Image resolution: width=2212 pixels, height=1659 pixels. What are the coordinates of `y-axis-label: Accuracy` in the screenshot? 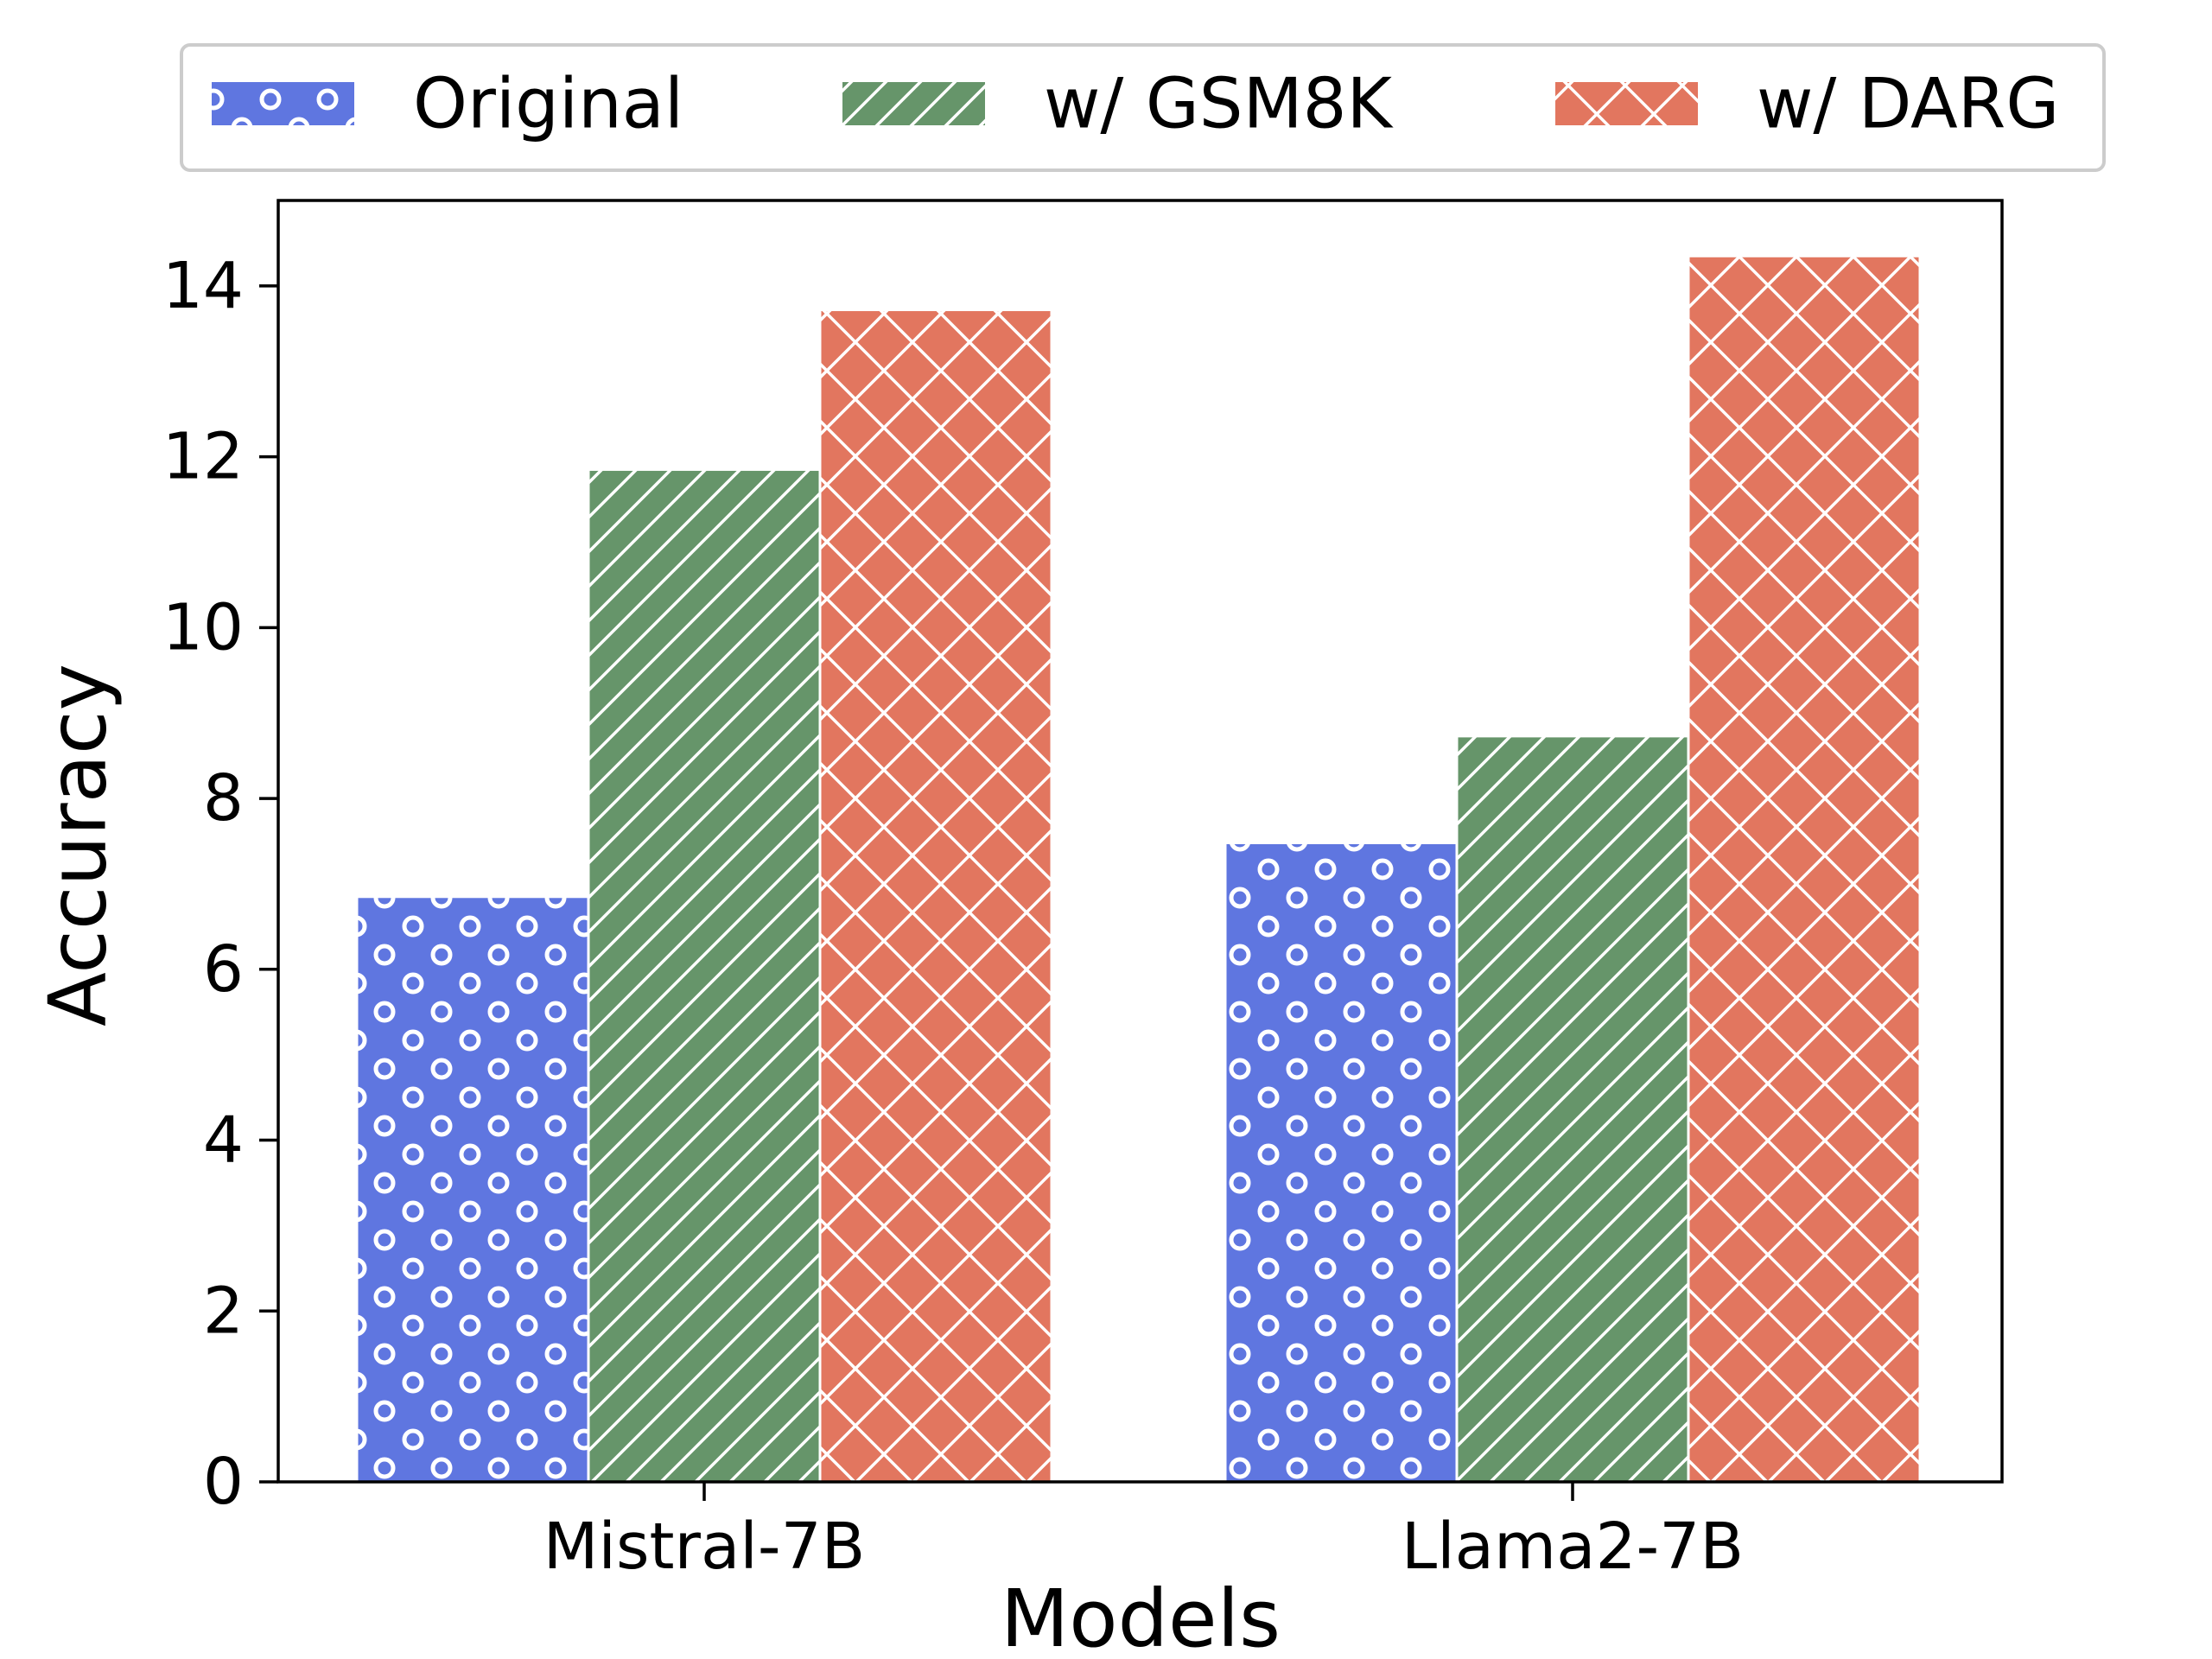 It's located at (78, 845).